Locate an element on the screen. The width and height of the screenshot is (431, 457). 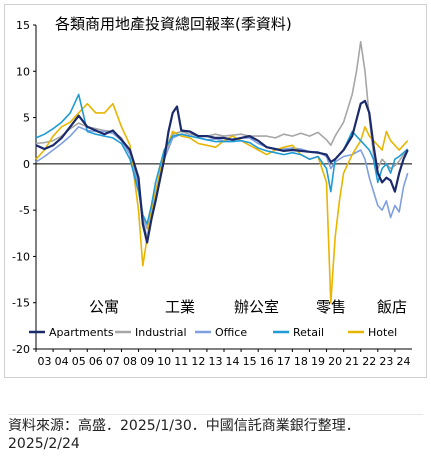
y-tick-label: 5 is located at coordinates (26, 118).